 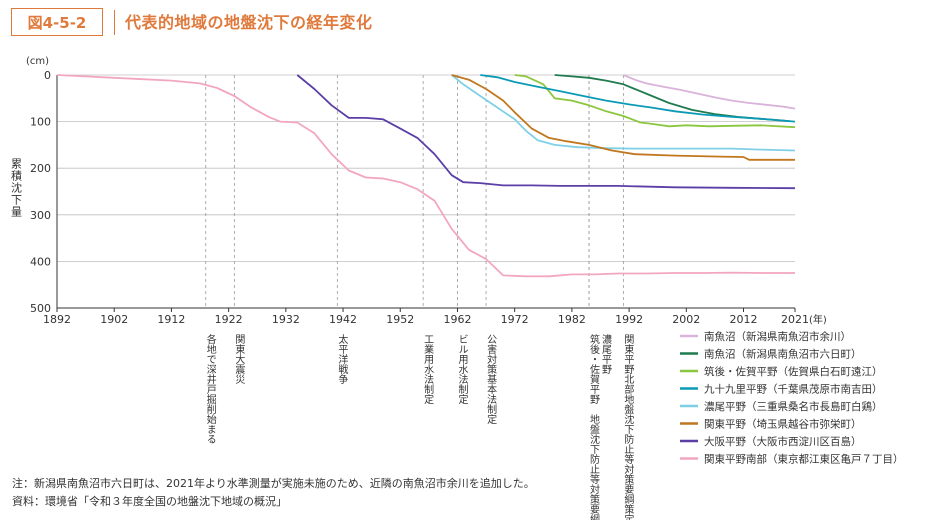 What do you see at coordinates (594, 426) in the screenshot?
I see `event-label: 筑後・佐賀平野 地盤沈下防止等対策要綱策定` at bounding box center [594, 426].